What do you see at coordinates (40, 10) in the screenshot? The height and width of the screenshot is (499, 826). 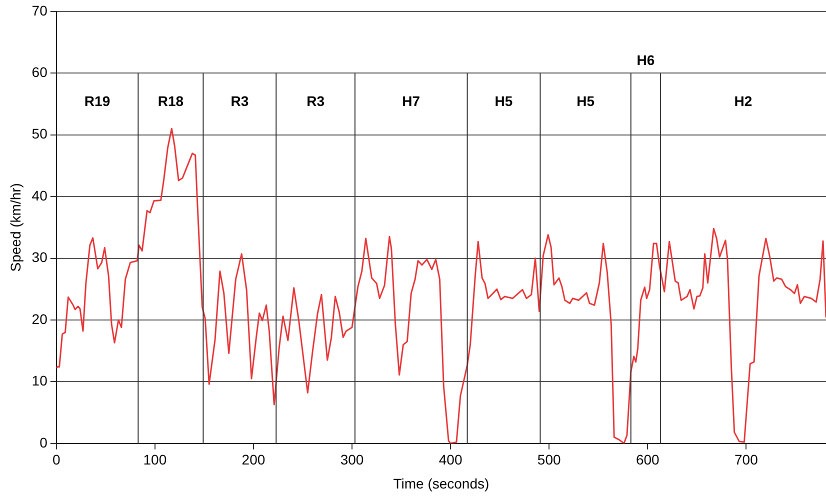 I see `y-tick-label: 70` at bounding box center [40, 10].